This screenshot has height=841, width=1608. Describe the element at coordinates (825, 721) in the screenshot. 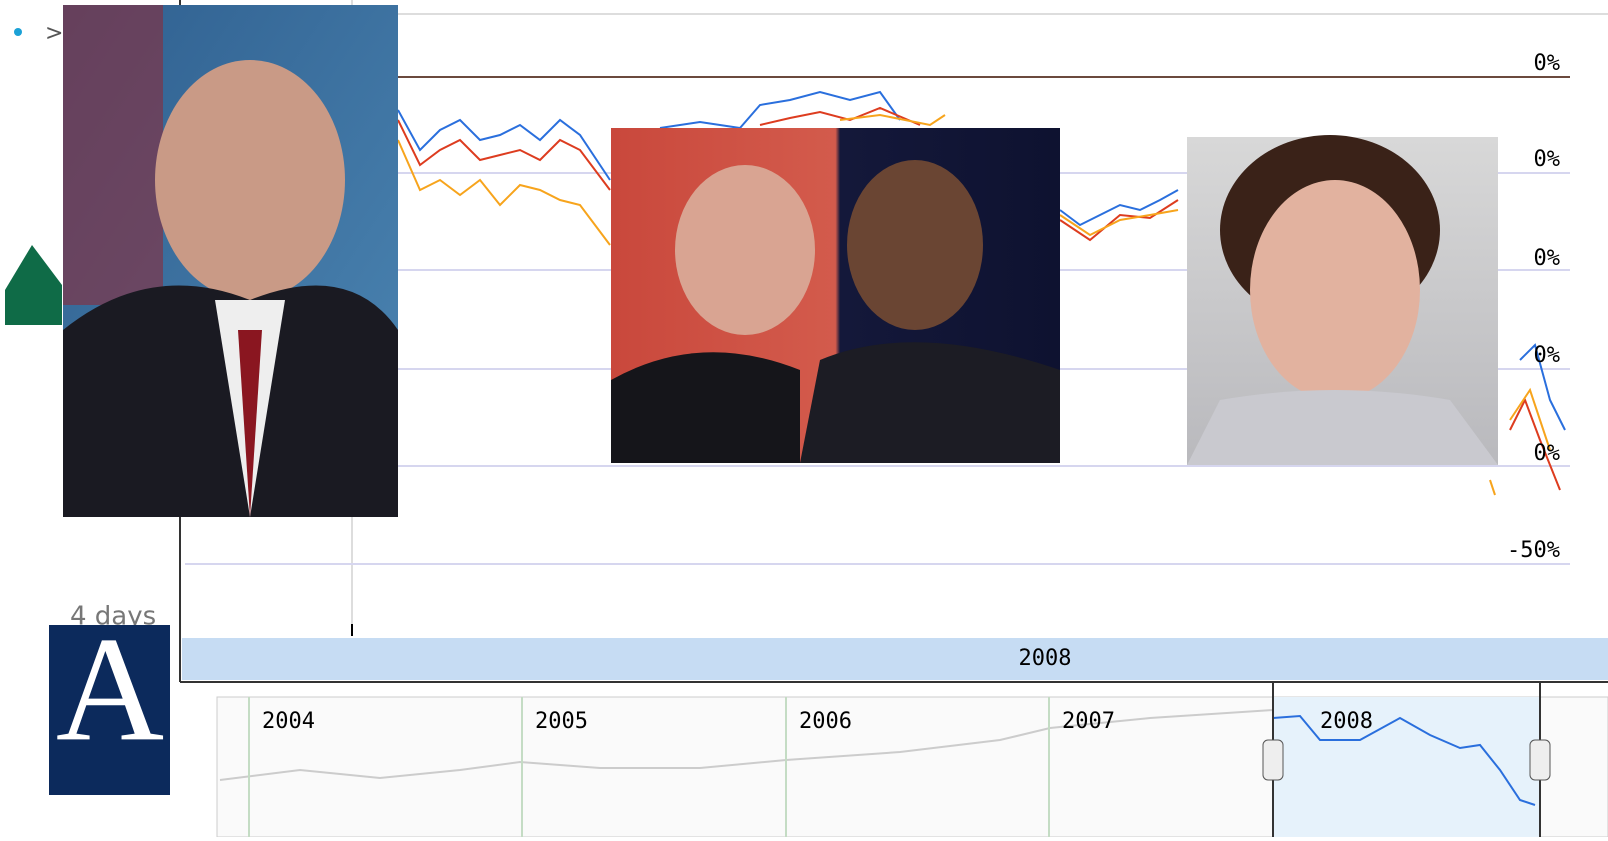

I see `year-label: 2006` at that location.